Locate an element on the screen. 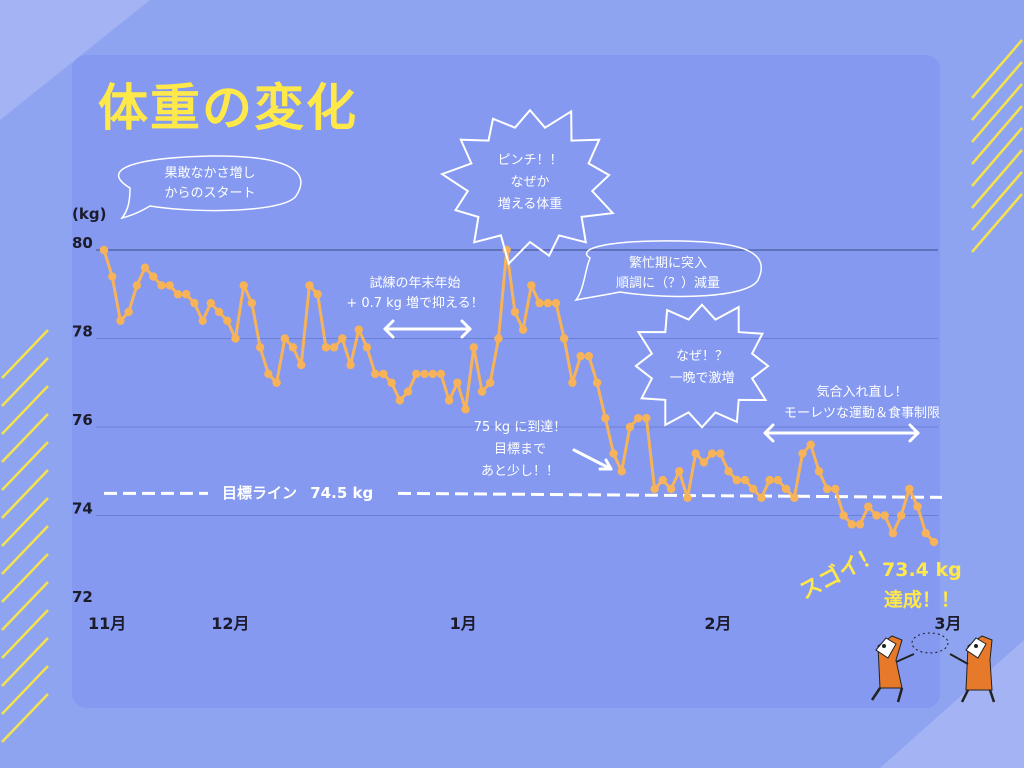 Image resolution: width=1024 pixels, height=768 pixels. reached-arrow is located at coordinates (592, 459).